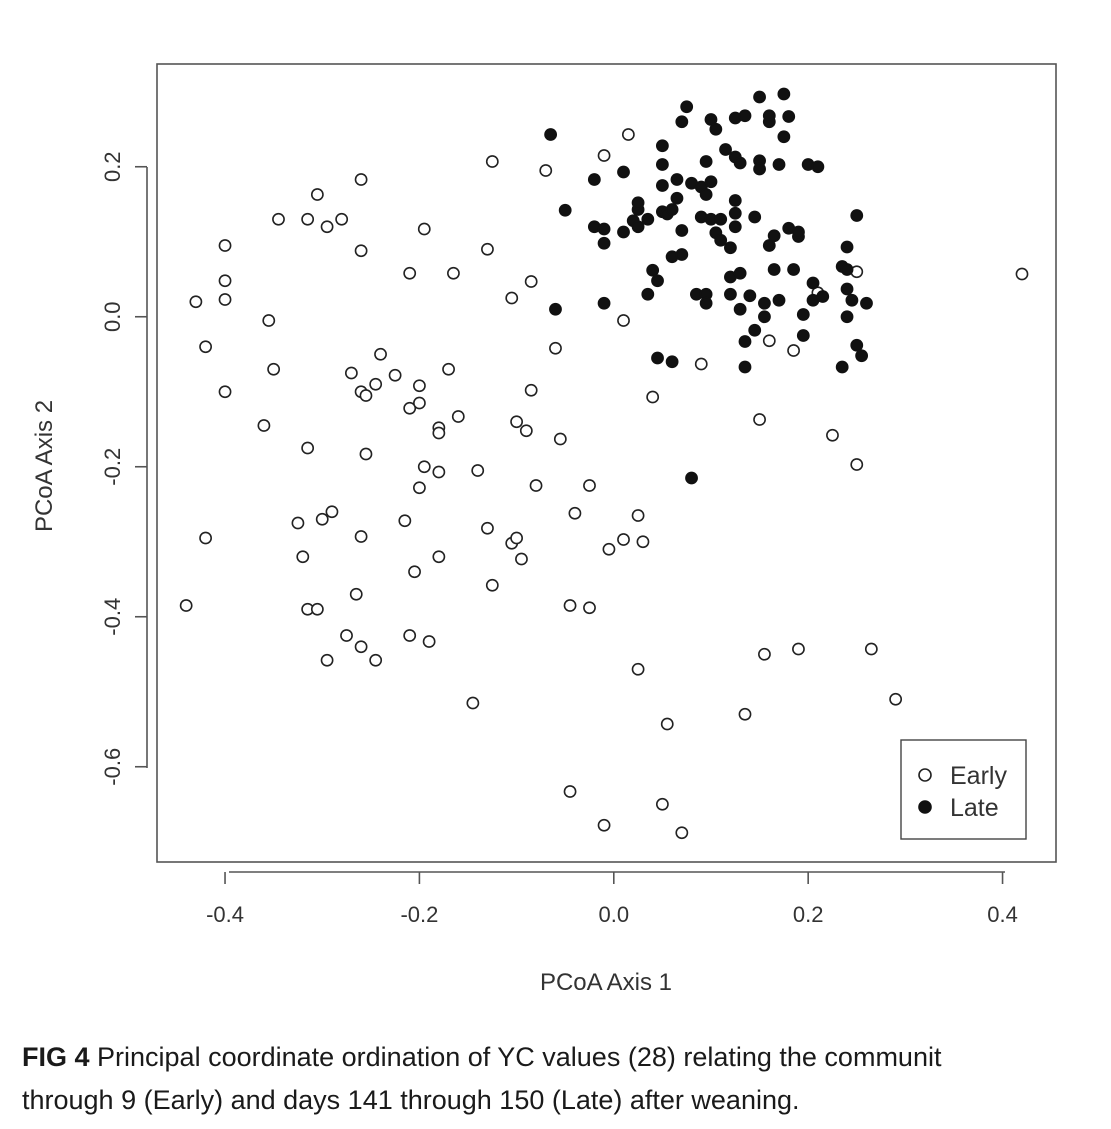 The height and width of the screenshot is (1129, 1111). Describe the element at coordinates (112, 467) in the screenshot. I see `y-tick-label: -0.2` at that location.